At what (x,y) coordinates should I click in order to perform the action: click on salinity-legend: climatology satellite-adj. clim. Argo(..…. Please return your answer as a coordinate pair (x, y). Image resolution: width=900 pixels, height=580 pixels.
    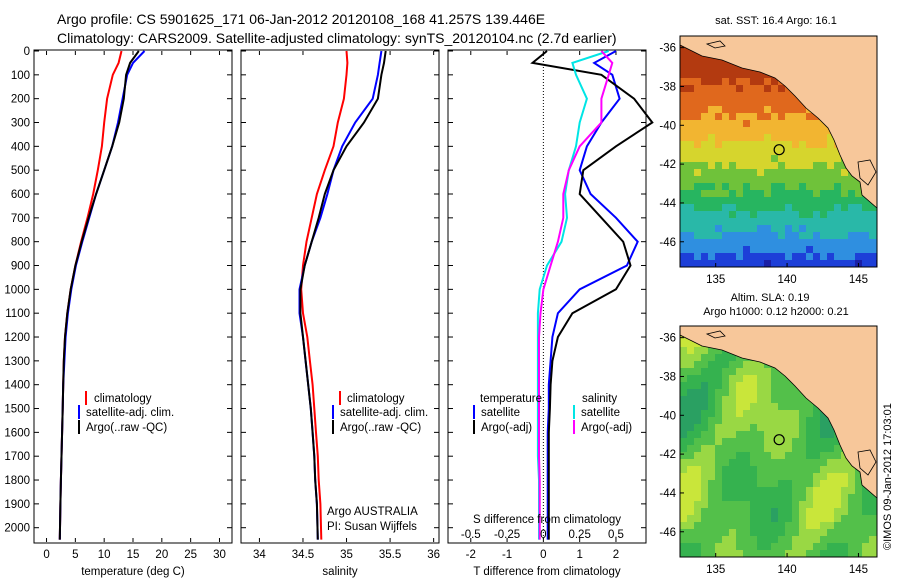
    Looking at the image, I should click on (380, 412).